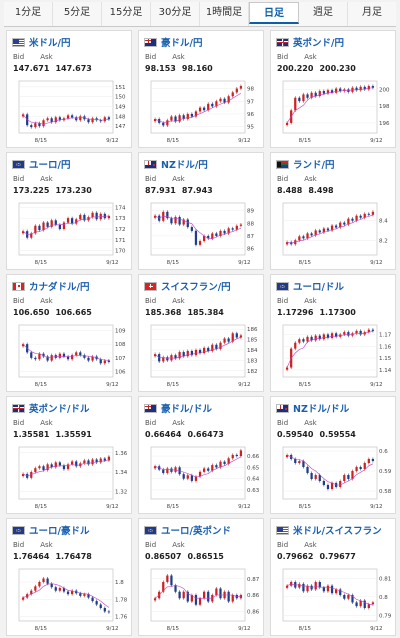 This screenshot has height=638, width=400. I want to click on currency-pair-link: 英ポンド/ドル, so click(59, 409).